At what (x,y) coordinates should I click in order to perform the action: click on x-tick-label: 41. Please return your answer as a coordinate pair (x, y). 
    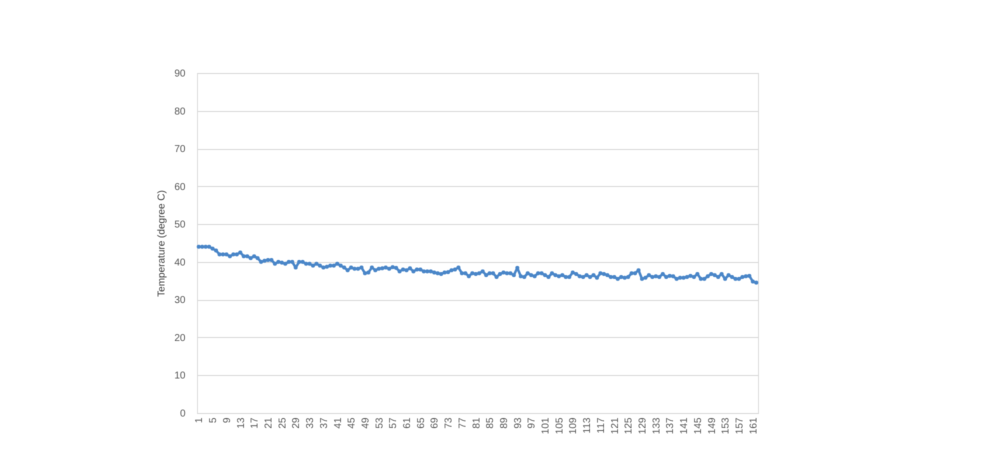
    Looking at the image, I should click on (338, 423).